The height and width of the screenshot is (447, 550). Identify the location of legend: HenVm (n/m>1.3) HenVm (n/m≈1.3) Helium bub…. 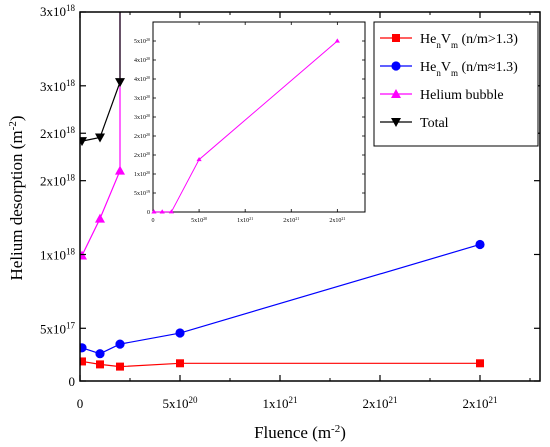
(456, 84).